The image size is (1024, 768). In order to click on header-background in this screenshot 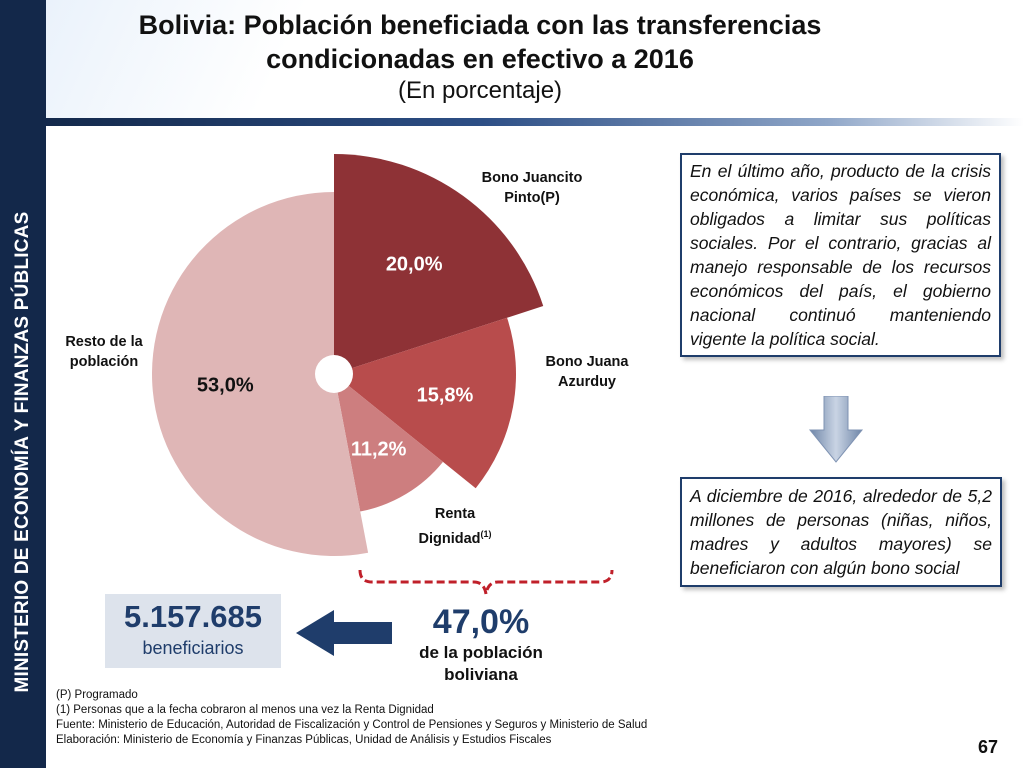, I will do `click(206, 60)`.